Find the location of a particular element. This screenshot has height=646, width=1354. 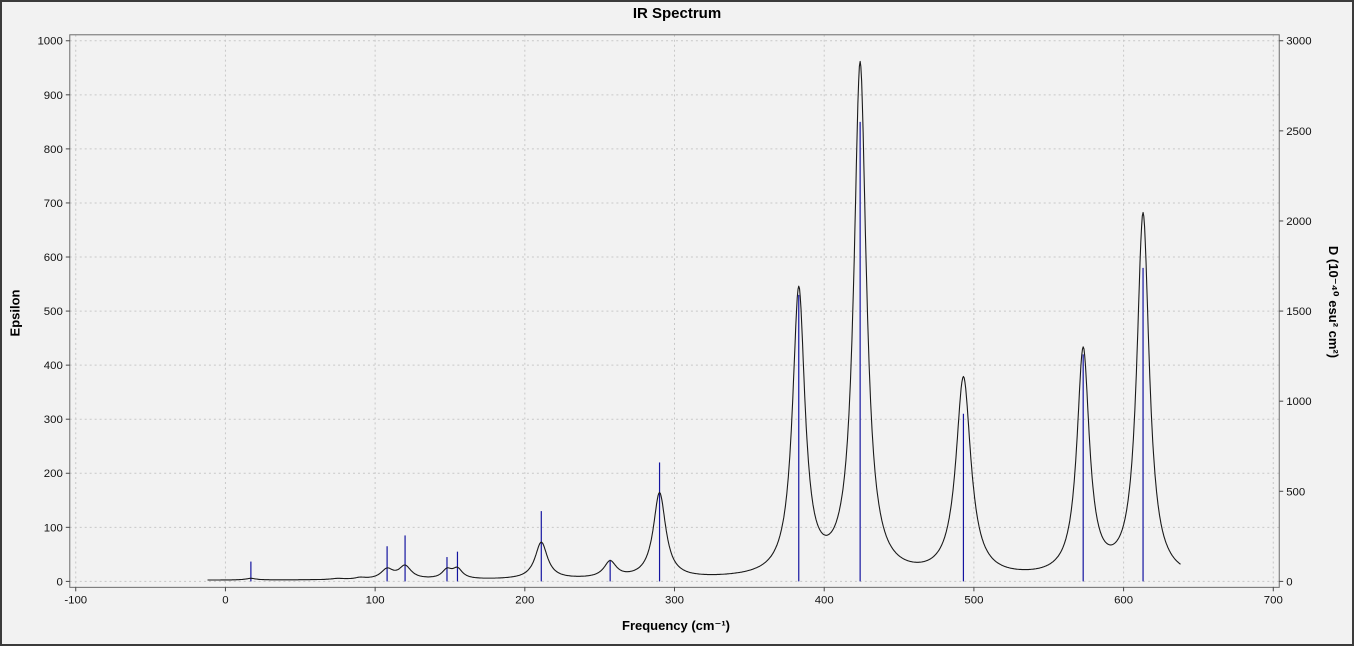

y-tick-label: 800 is located at coordinates (53, 150).